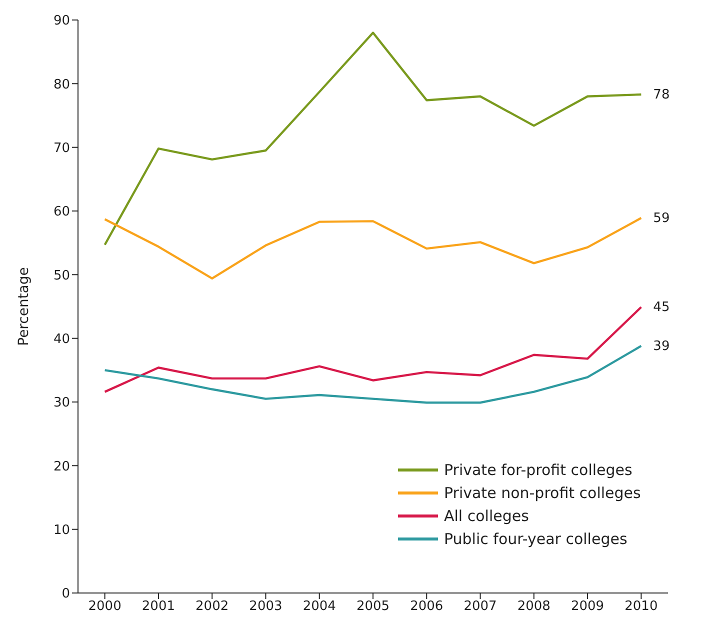 This screenshot has height=634, width=703. What do you see at coordinates (661, 308) in the screenshot?
I see `data-label: 45` at bounding box center [661, 308].